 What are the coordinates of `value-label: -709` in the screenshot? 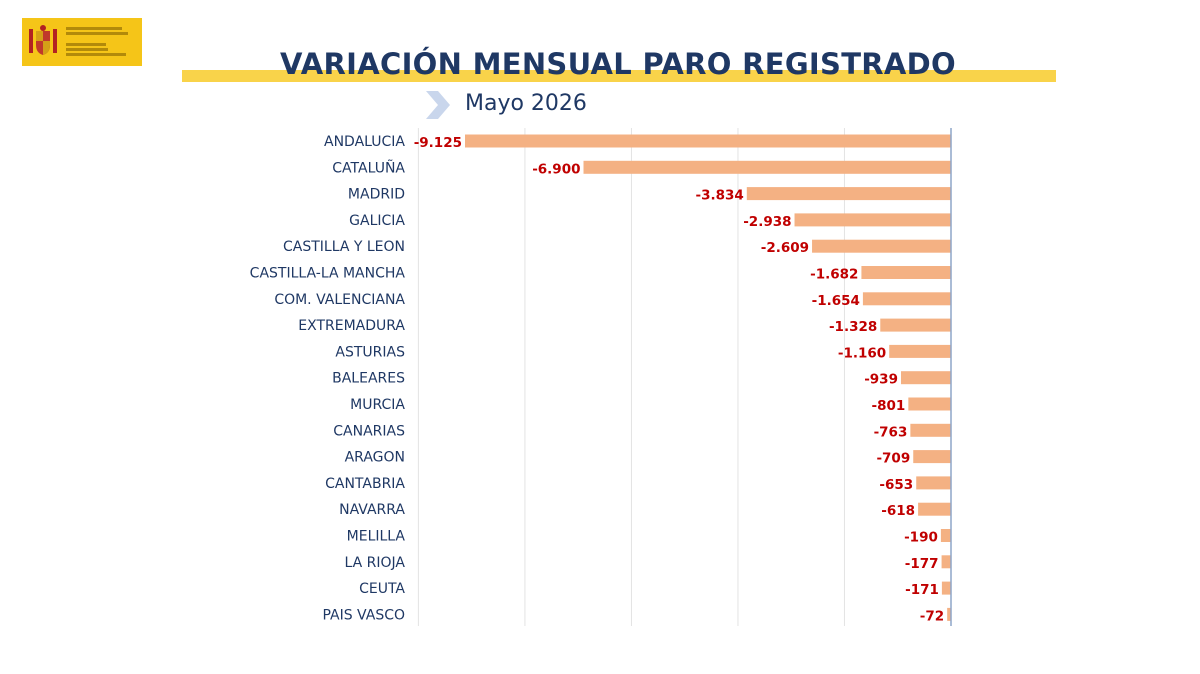 It's located at (893, 459).